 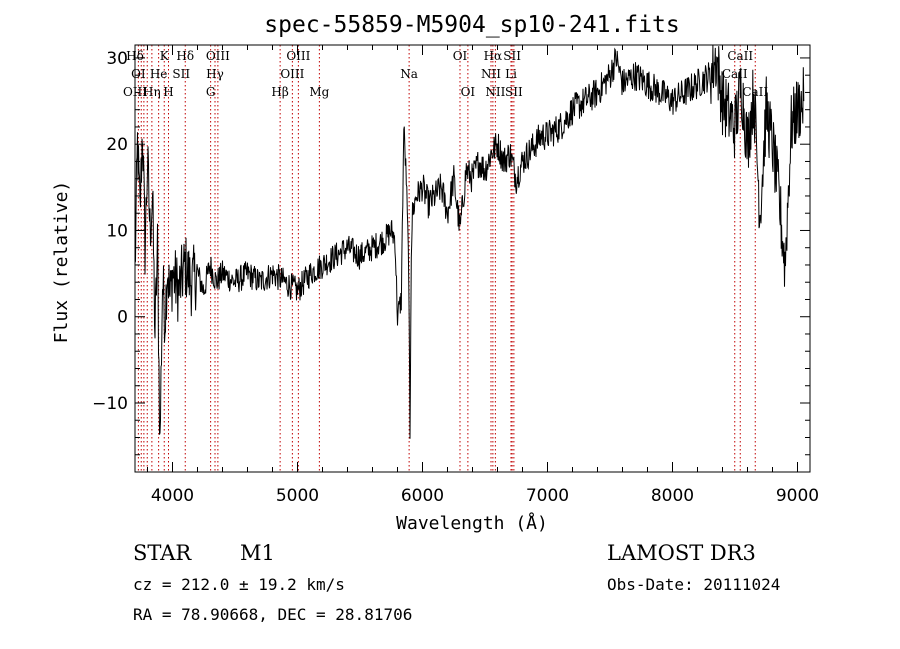 I want to click on line-label-10: He, so click(x=159, y=74).